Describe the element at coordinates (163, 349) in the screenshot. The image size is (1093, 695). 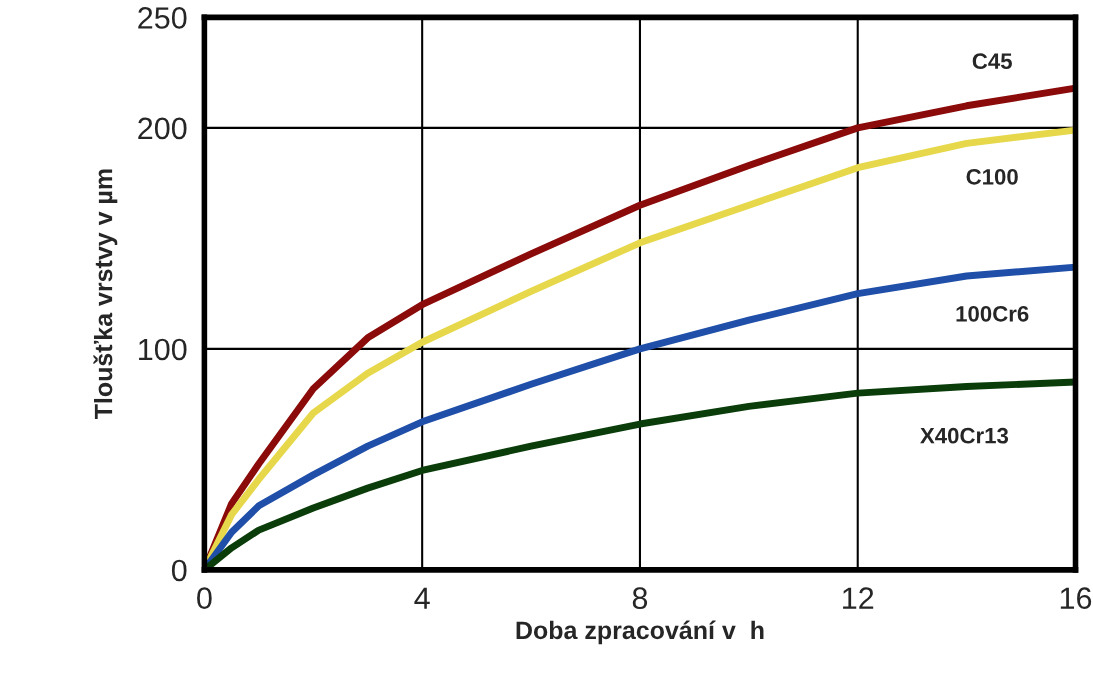
I see `y-tick-label: 100` at that location.